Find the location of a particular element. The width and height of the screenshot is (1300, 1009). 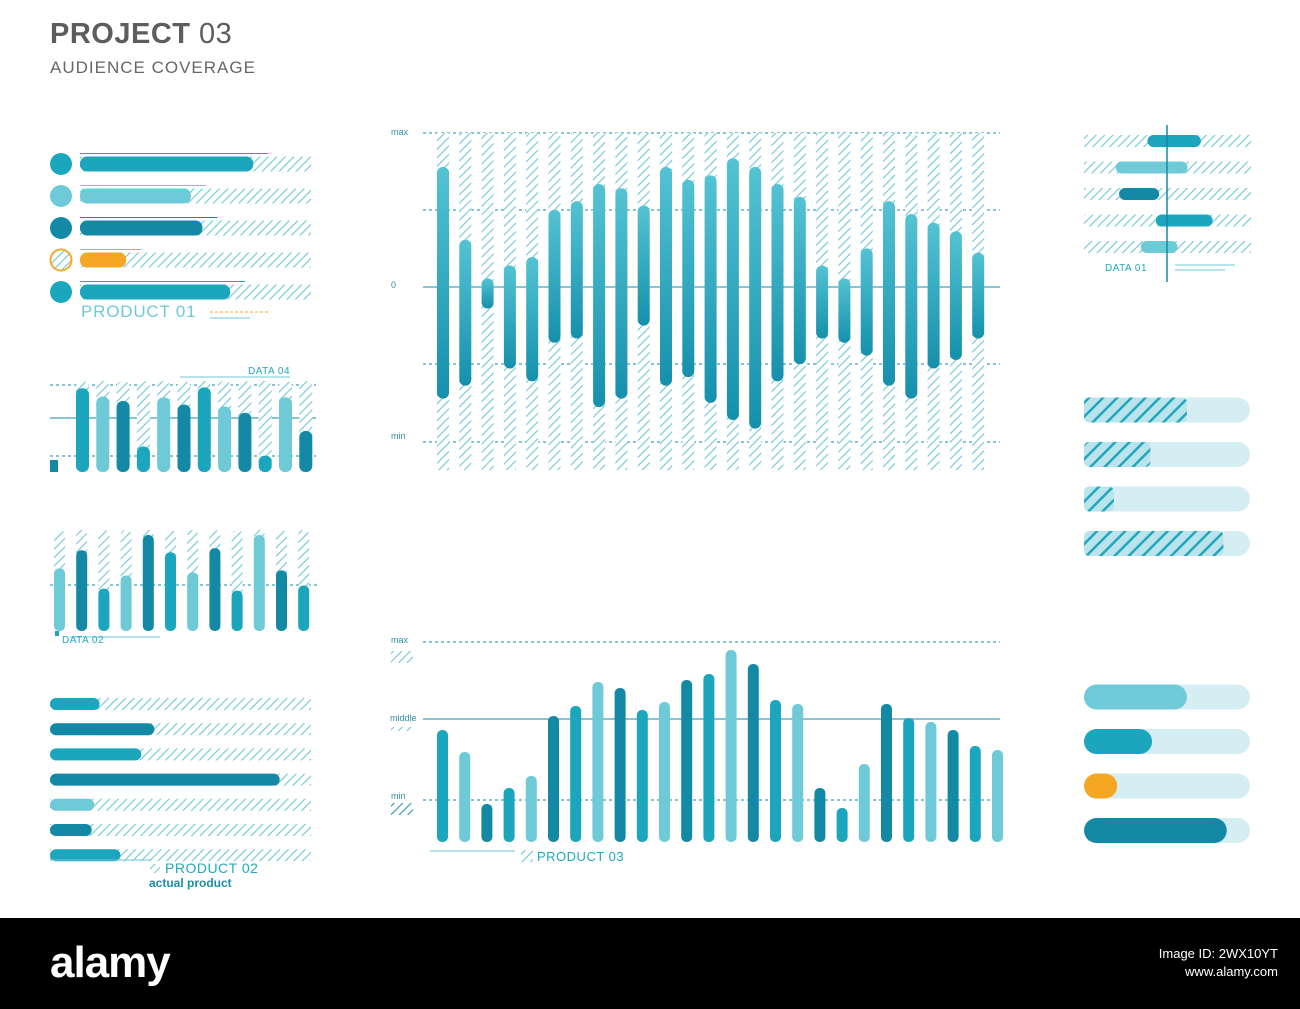

data-04-label: DATA 04 is located at coordinates (269, 371).